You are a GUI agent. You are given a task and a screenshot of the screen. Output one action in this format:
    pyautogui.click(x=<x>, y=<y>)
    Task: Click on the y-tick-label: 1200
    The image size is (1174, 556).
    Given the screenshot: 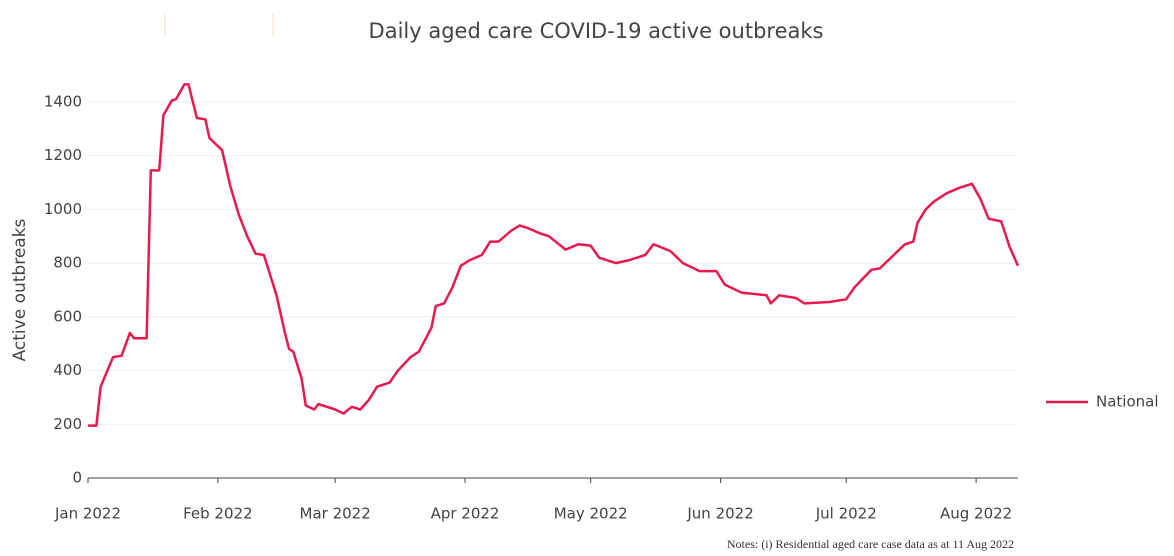 What is the action you would take?
    pyautogui.click(x=63, y=155)
    